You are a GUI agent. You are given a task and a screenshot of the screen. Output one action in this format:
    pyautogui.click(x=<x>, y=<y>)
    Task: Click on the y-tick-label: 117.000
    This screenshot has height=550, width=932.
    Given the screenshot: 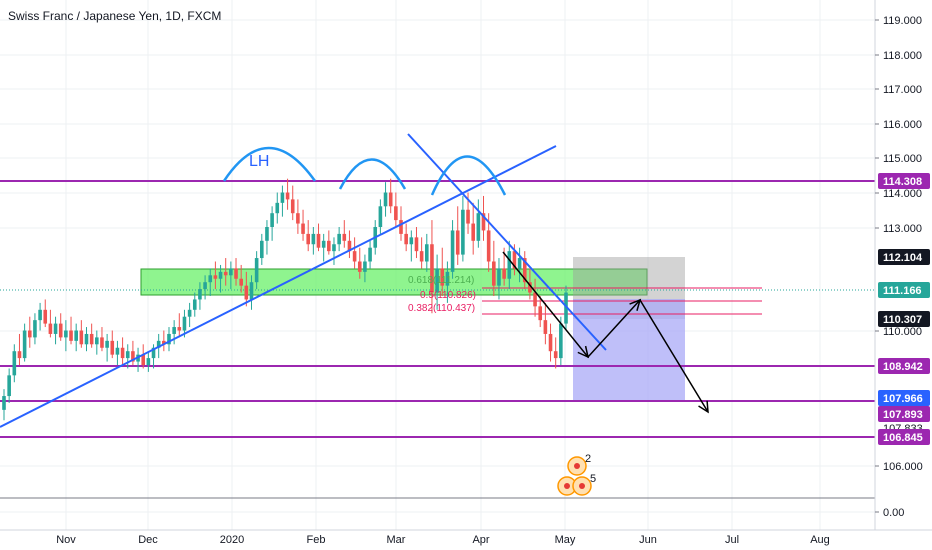 What is the action you would take?
    pyautogui.click(x=902, y=90)
    